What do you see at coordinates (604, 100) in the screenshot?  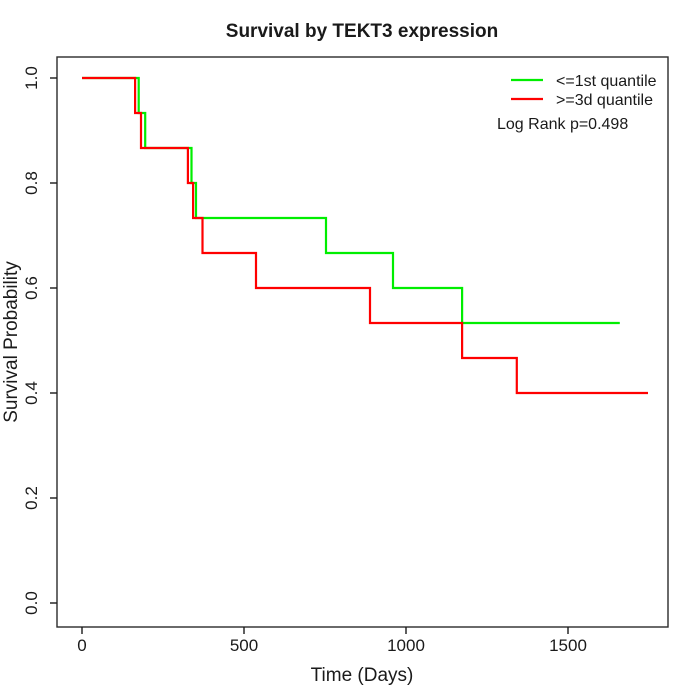 I see `legend-label-quantile3: >=3d quantile` at bounding box center [604, 100].